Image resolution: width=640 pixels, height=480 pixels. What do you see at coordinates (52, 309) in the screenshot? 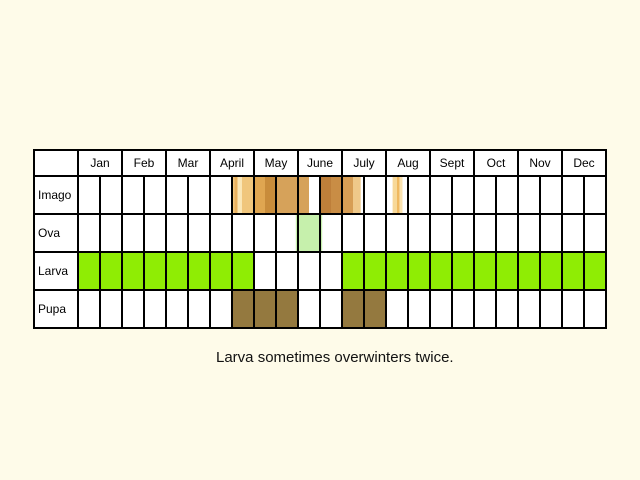
I see `row-label-pupa: Pupa` at bounding box center [52, 309].